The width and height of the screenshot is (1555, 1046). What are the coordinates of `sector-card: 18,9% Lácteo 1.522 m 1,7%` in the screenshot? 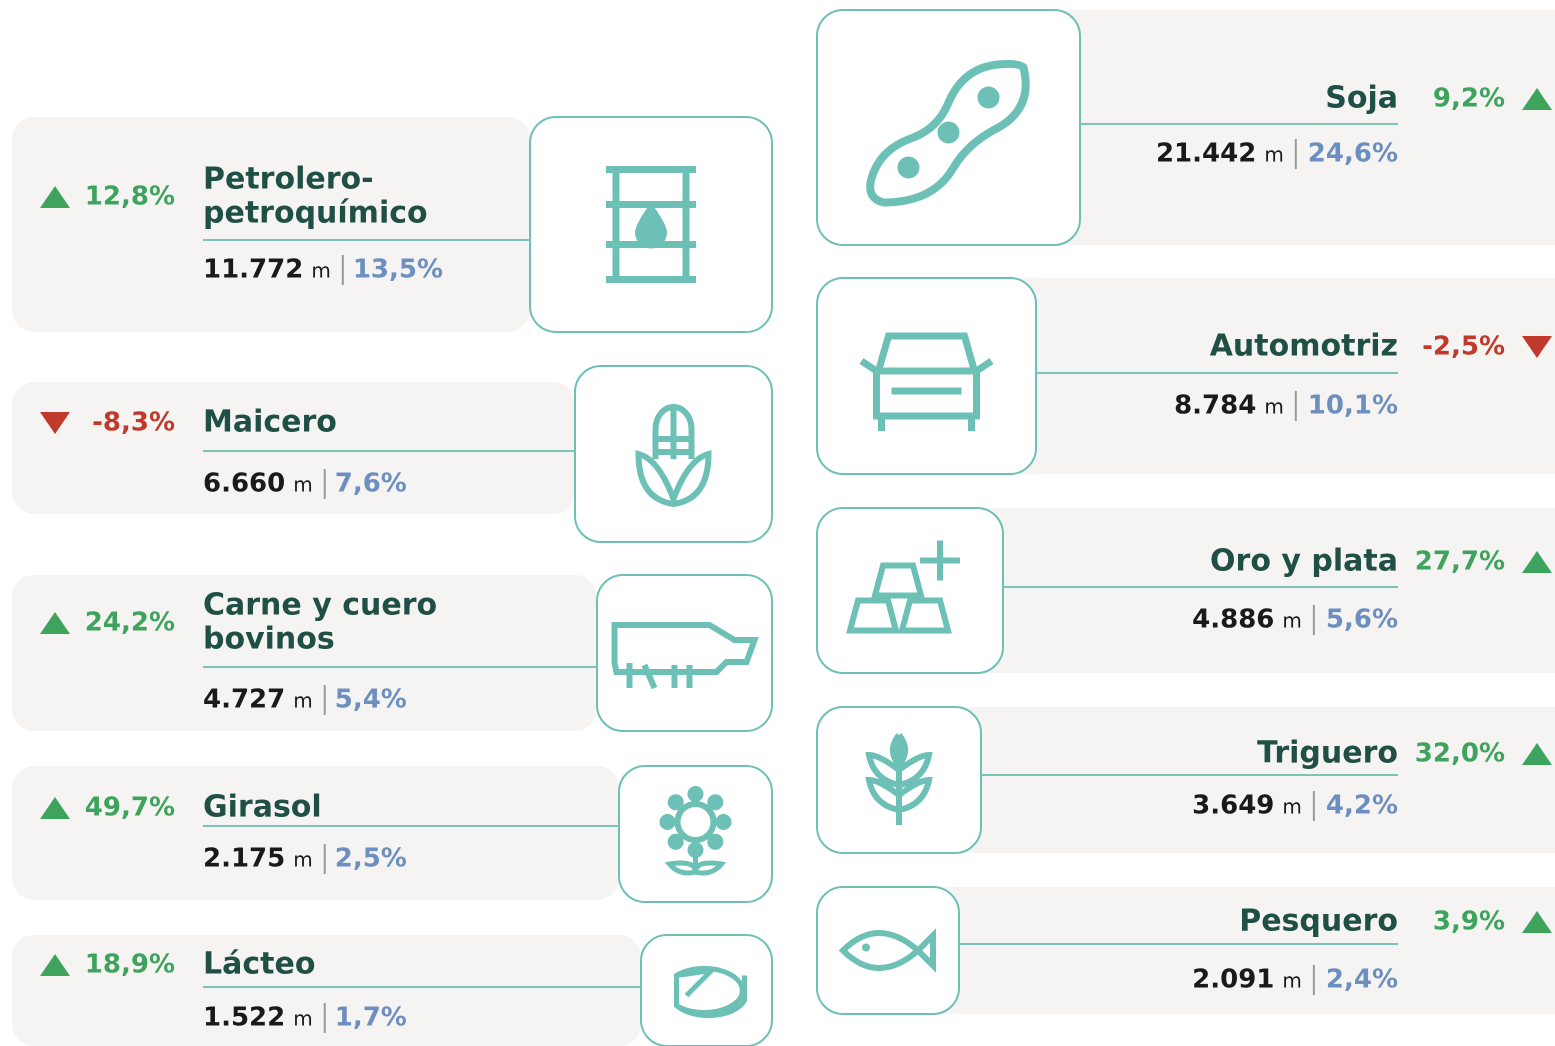 It's located at (392, 990).